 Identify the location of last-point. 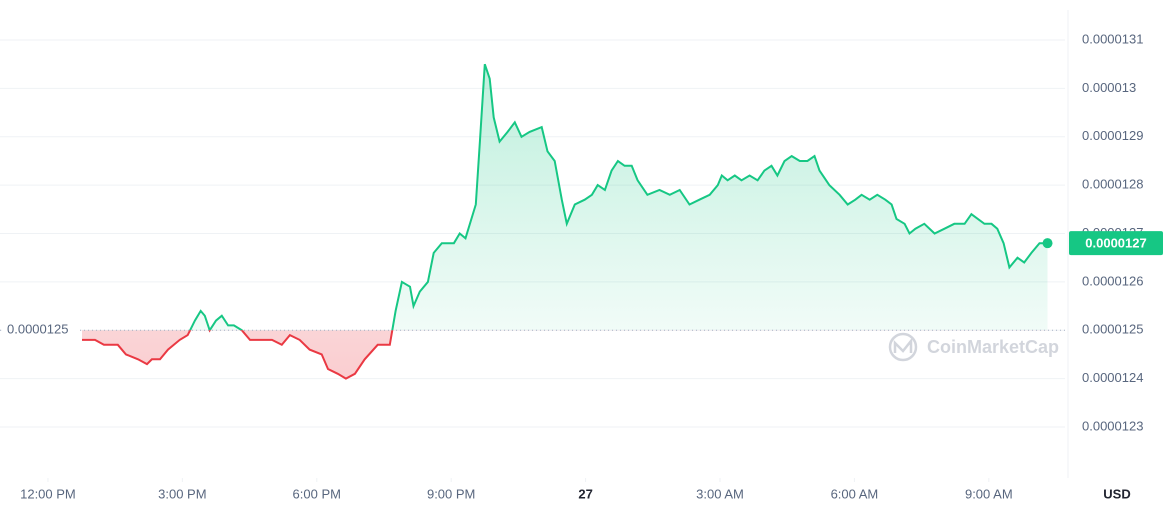
(1047, 243).